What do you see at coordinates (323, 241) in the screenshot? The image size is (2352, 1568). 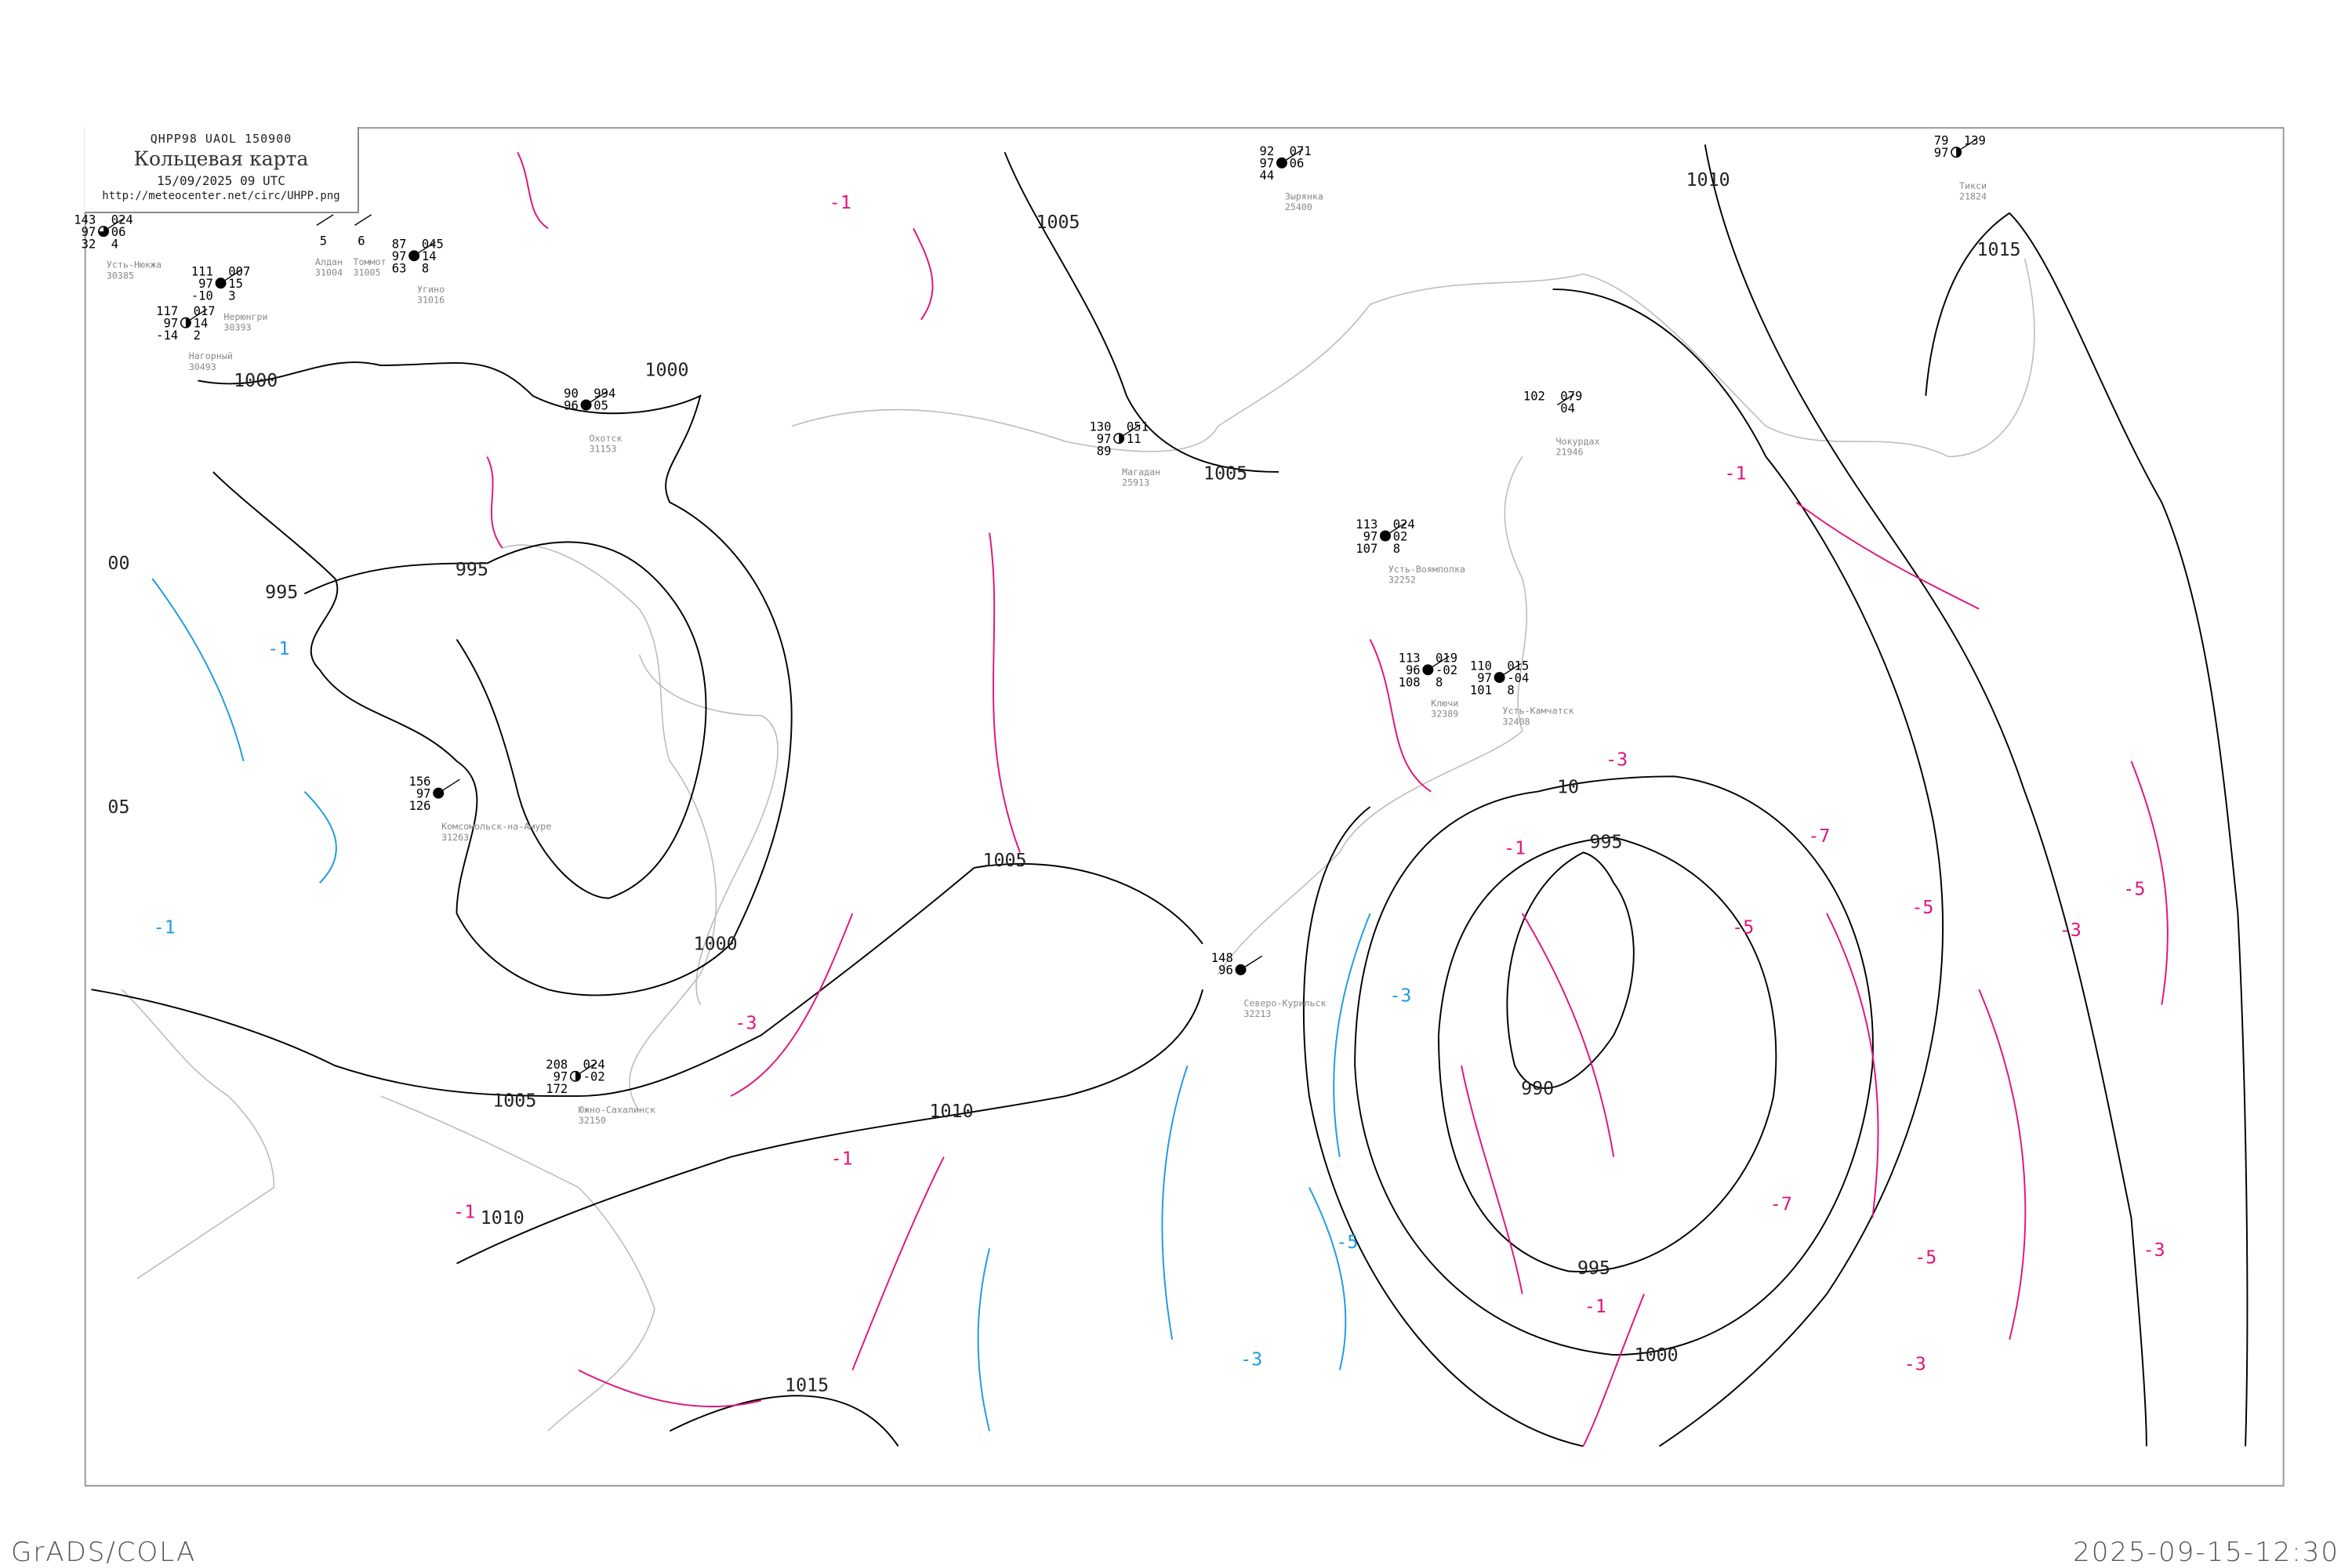 I see `station-value-br: 5` at bounding box center [323, 241].